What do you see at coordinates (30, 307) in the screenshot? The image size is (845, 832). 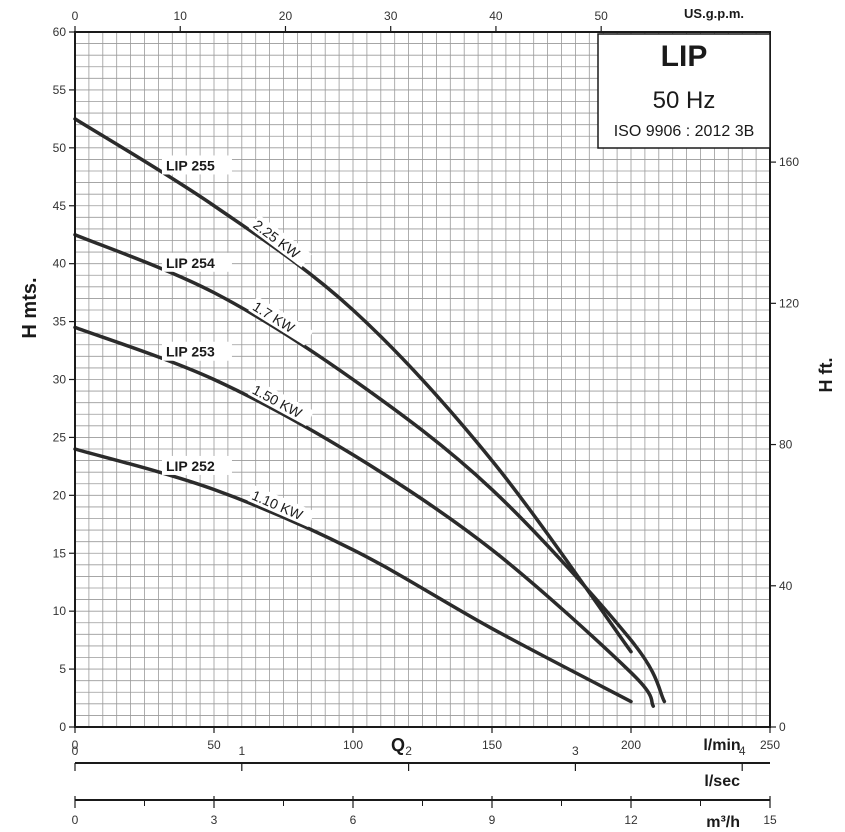 I see `y-axis-title: H mts.` at bounding box center [30, 307].